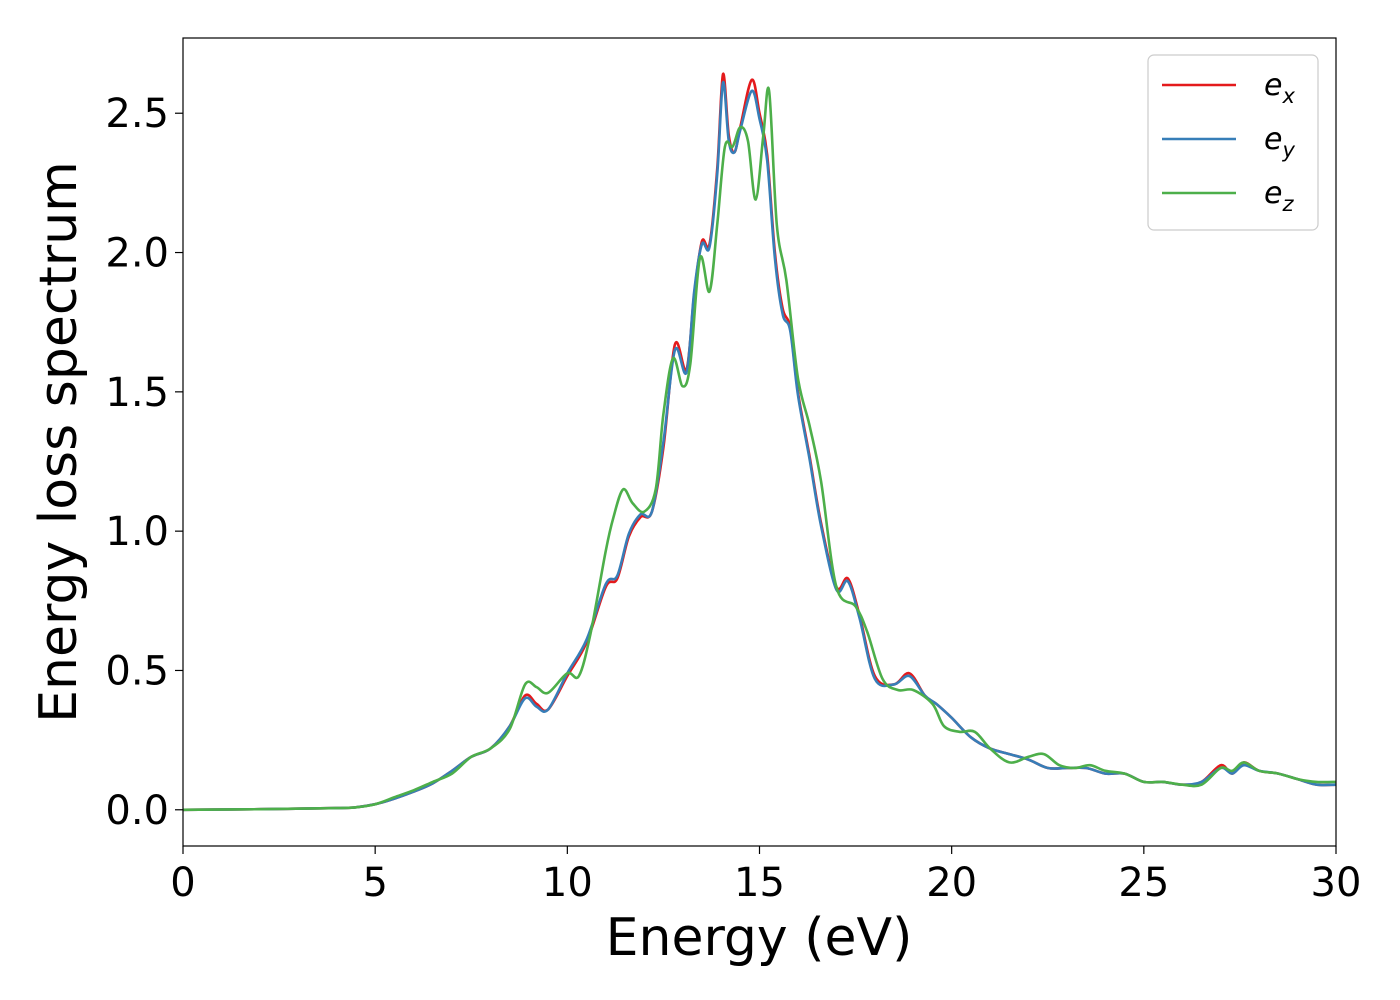  I want to click on y-tick-label: 1.0, so click(137, 532).